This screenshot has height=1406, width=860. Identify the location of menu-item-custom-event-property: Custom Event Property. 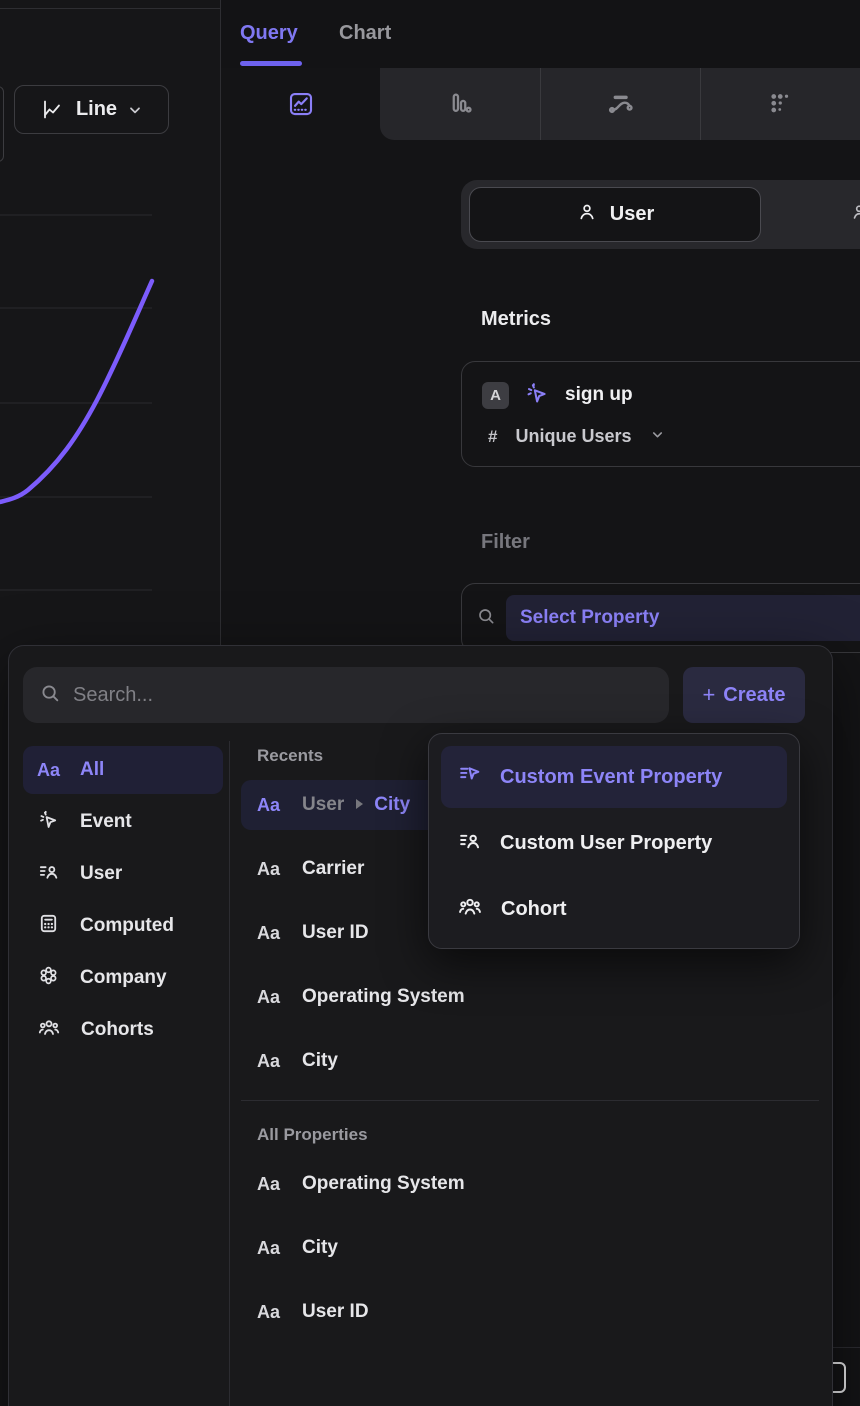
(614, 777).